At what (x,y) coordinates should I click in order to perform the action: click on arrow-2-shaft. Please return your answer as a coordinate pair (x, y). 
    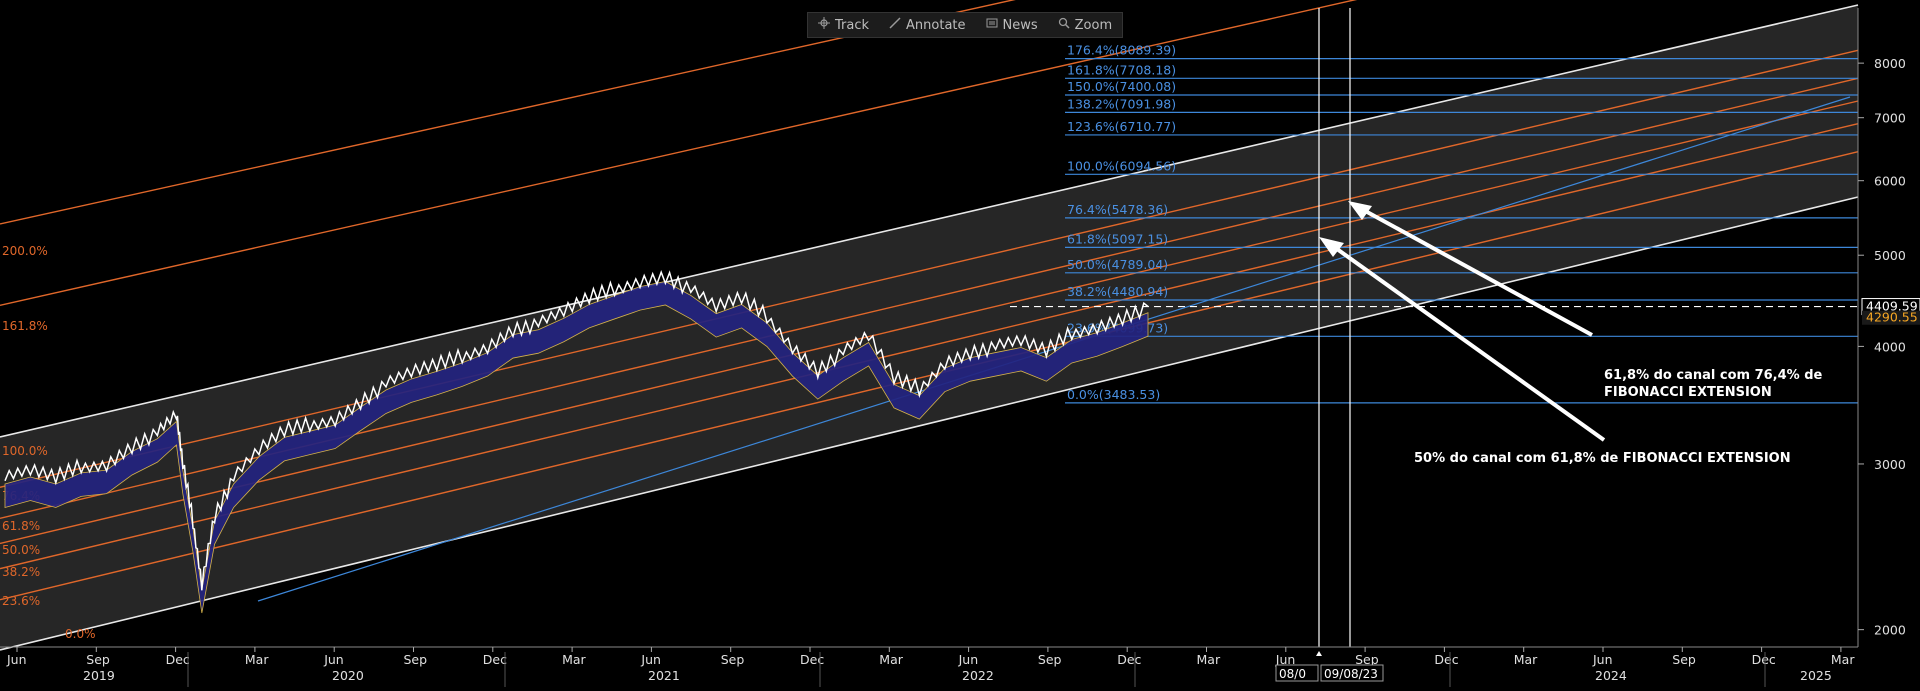
    Looking at the image, I should click on (1467, 342).